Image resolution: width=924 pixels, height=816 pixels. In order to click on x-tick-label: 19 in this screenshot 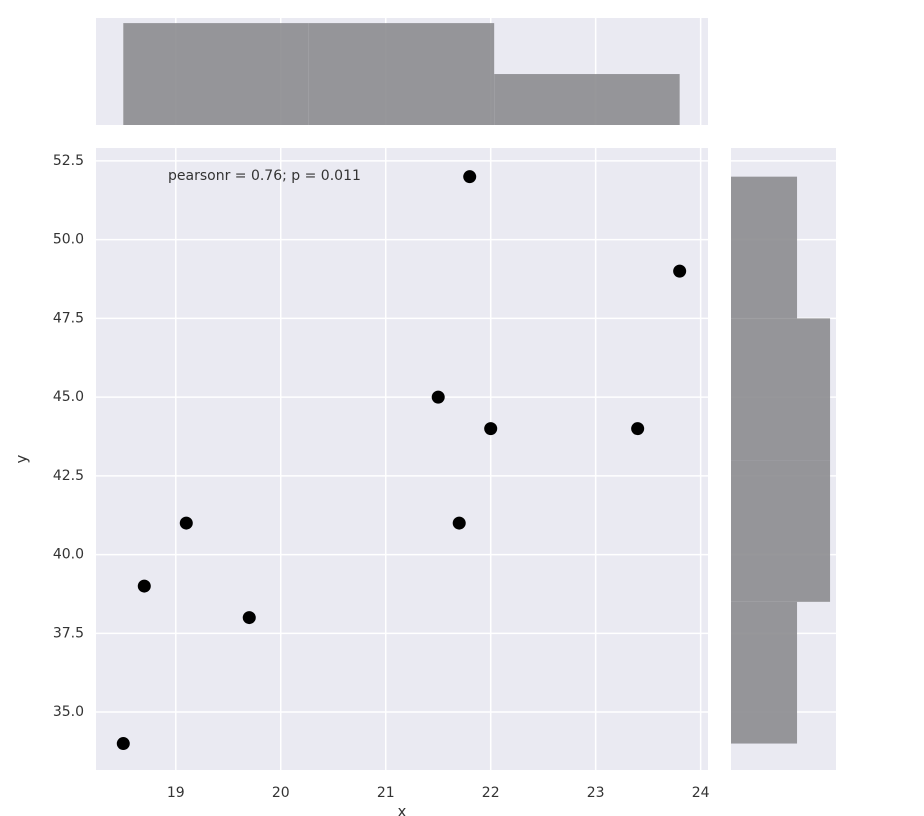, I will do `click(176, 793)`.